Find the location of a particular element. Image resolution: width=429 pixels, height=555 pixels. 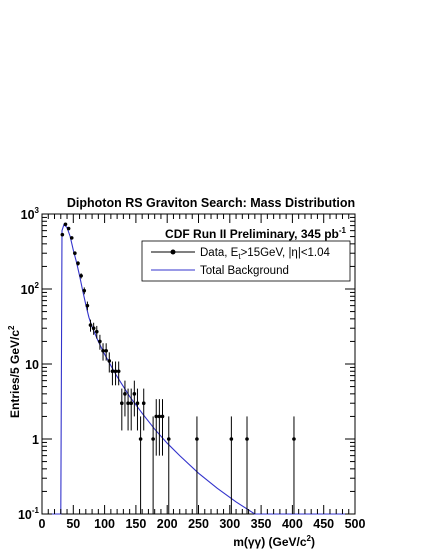

cdf-annotation-sup: -1 is located at coordinates (343, 230).